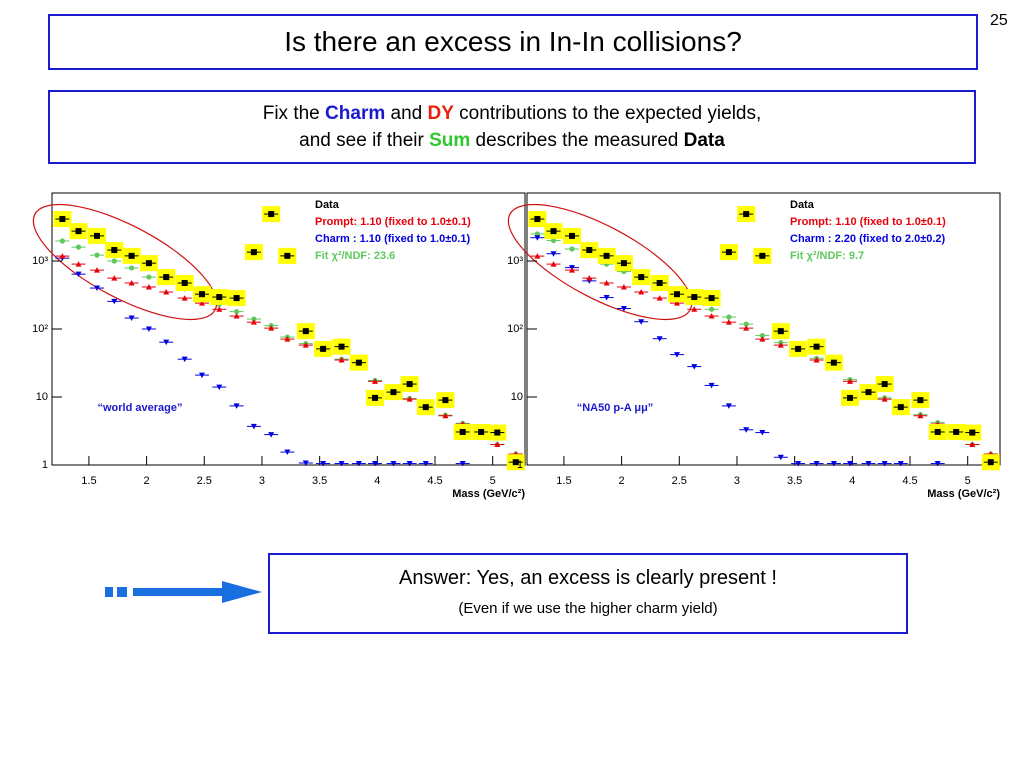 The height and width of the screenshot is (768, 1024). Describe the element at coordinates (909, 481) in the screenshot. I see `x-tick-label: 4.5` at that location.